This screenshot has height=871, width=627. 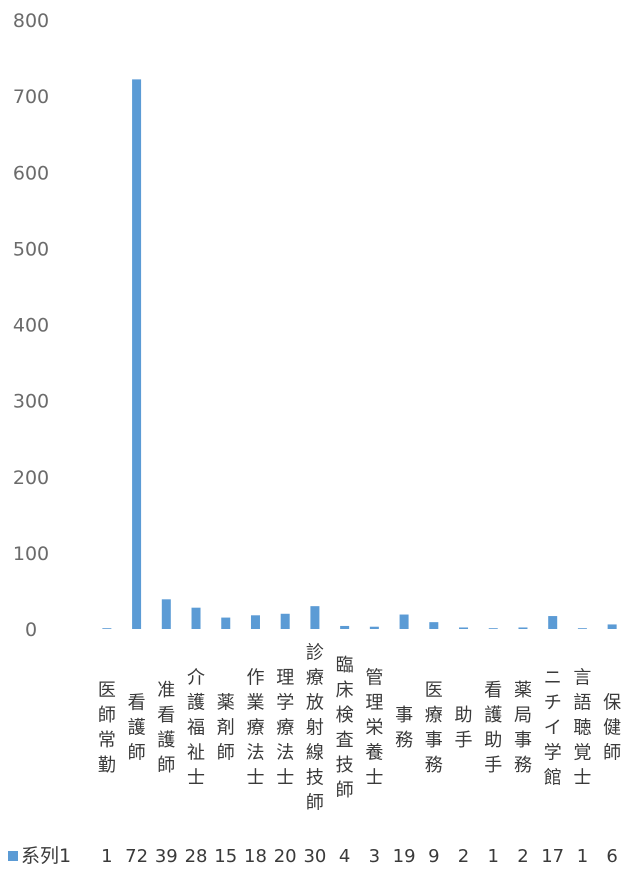 What do you see at coordinates (166, 728) in the screenshot?
I see `x-category-label: 准看護師` at bounding box center [166, 728].